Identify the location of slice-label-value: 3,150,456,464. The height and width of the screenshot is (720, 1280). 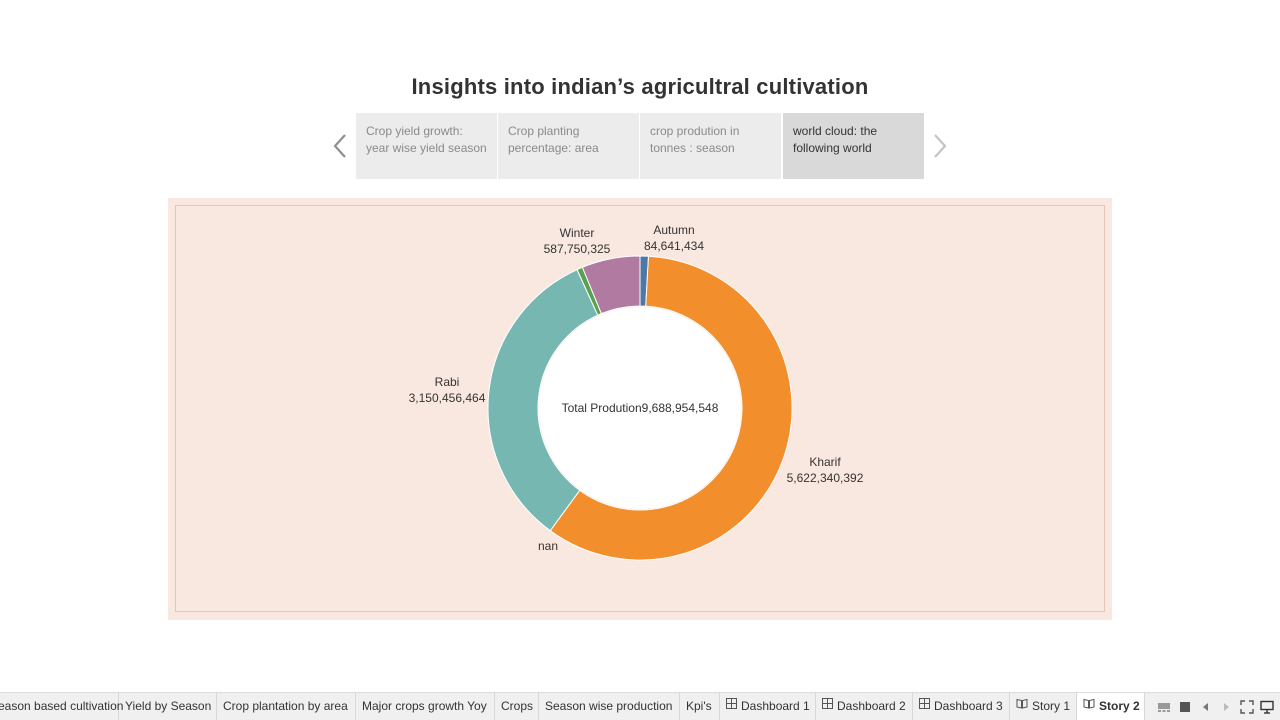
(447, 398).